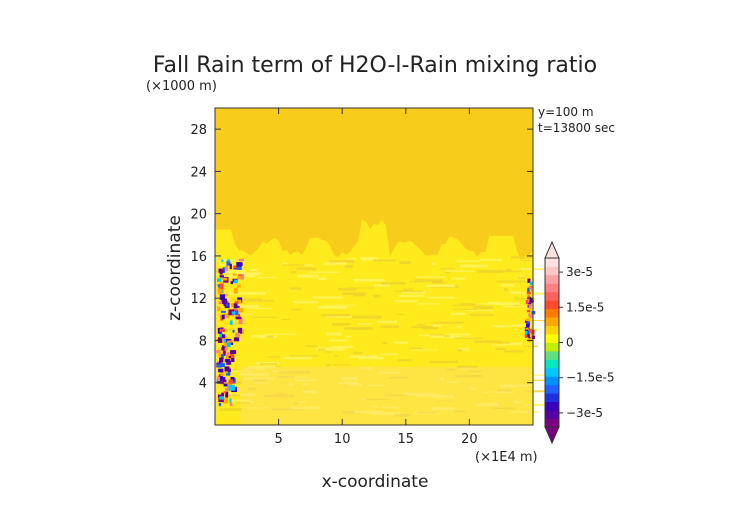 This screenshot has height=532, width=752. Describe the element at coordinates (506, 457) in the screenshot. I see `x-units-label: (×1E4 m)` at that location.